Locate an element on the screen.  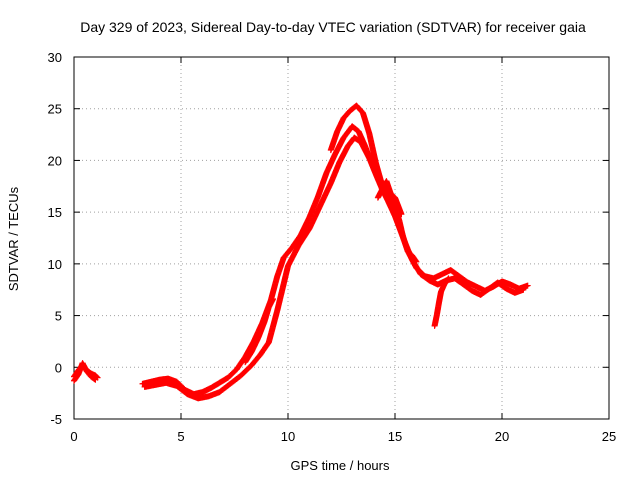
x-axis-label: GPS time / hours is located at coordinates (340, 465).